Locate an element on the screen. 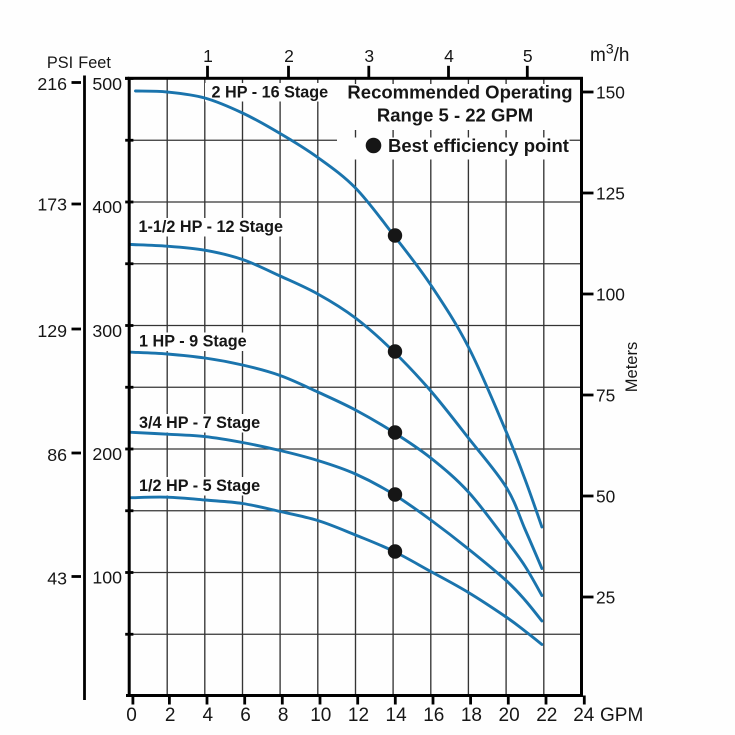 Image resolution: width=735 pixels, height=735 pixels. svg-text: 5 is located at coordinates (528, 56).